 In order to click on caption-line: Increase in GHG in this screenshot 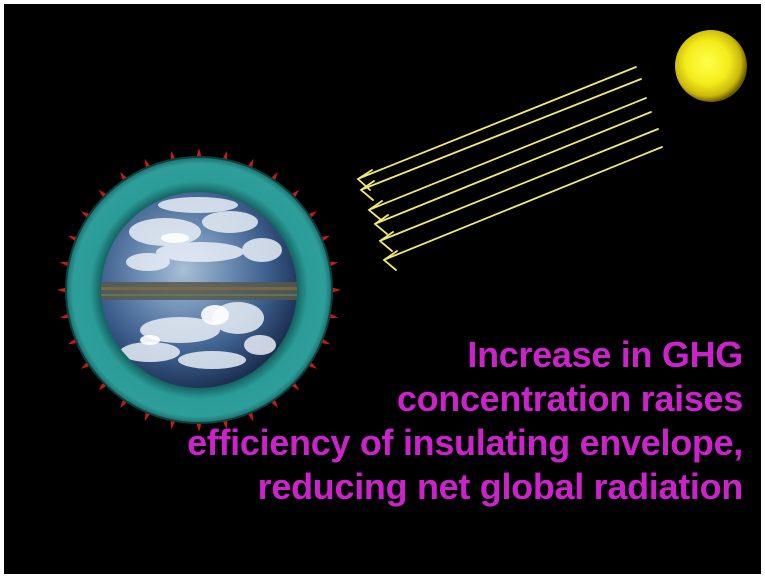, I will do `click(605, 354)`.